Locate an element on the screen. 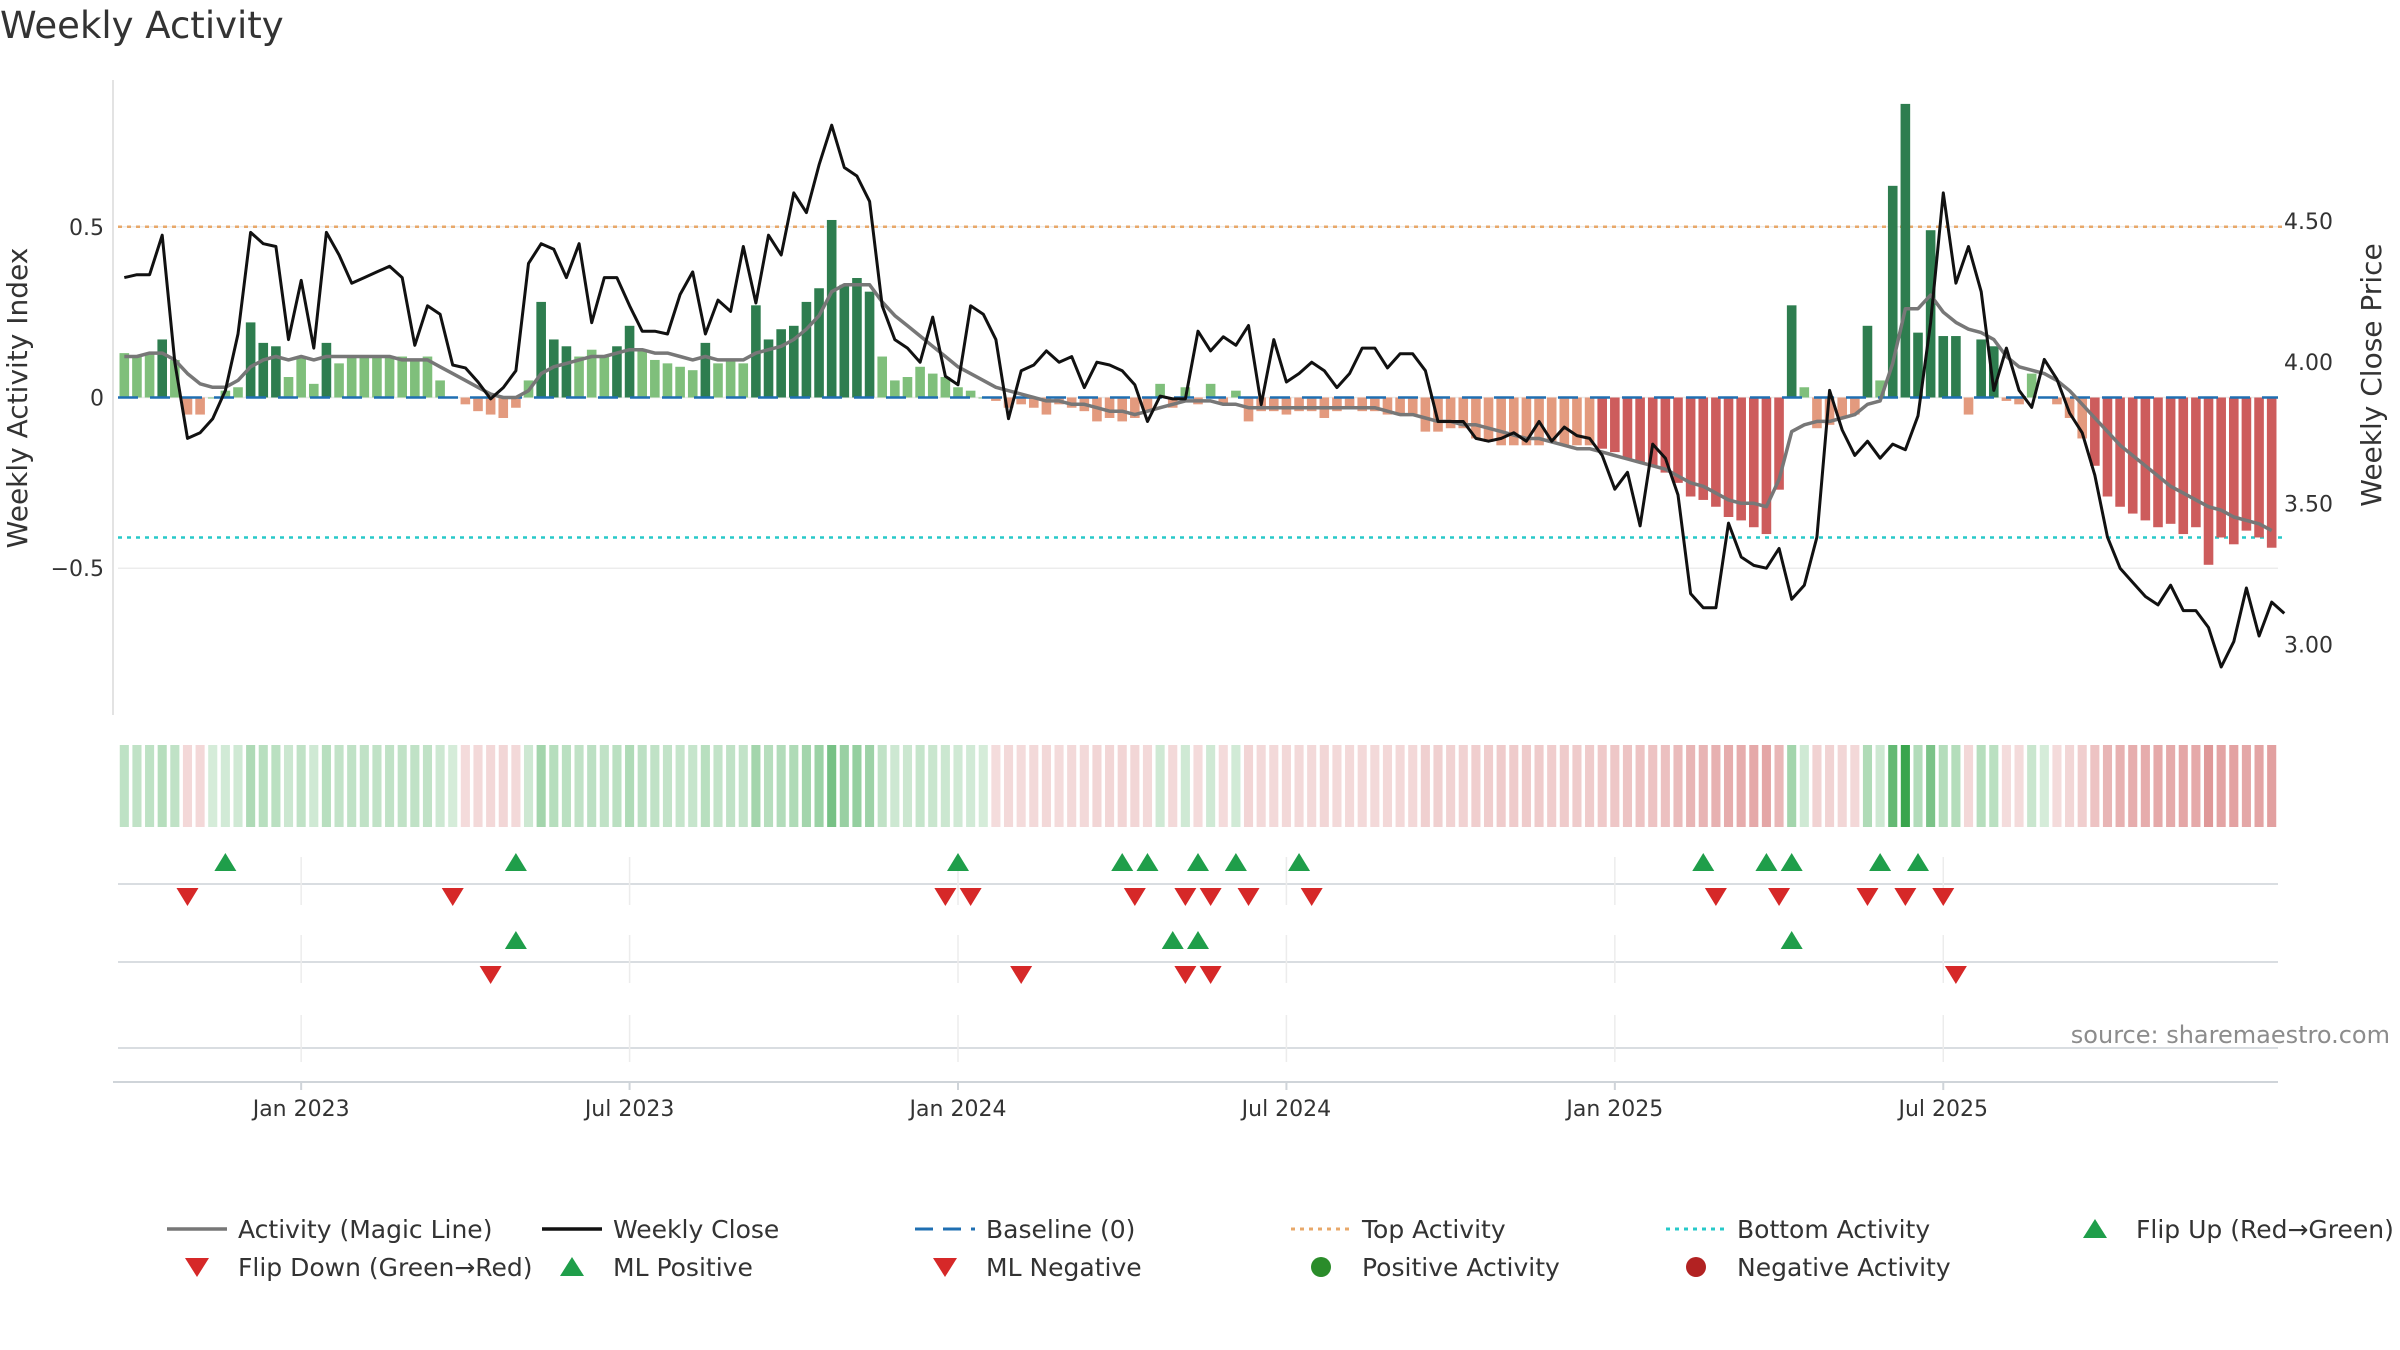 Image resolution: width=2400 pixels, height=1350 pixels. left-axis-ticks: 0.5 0 −0.5 is located at coordinates (77, 399).